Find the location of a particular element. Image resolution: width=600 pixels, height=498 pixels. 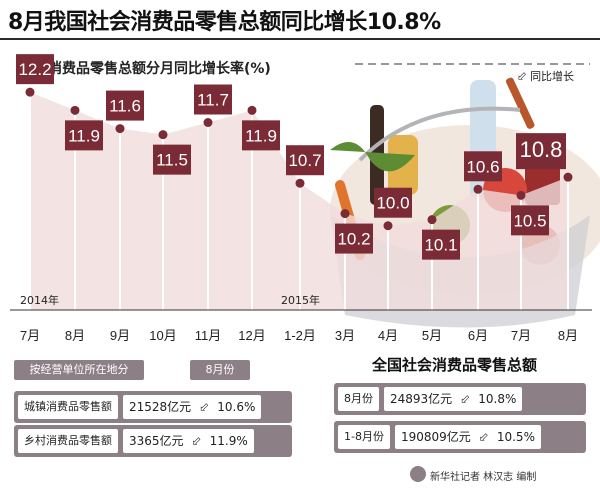

title-divider is located at coordinates (300, 39).